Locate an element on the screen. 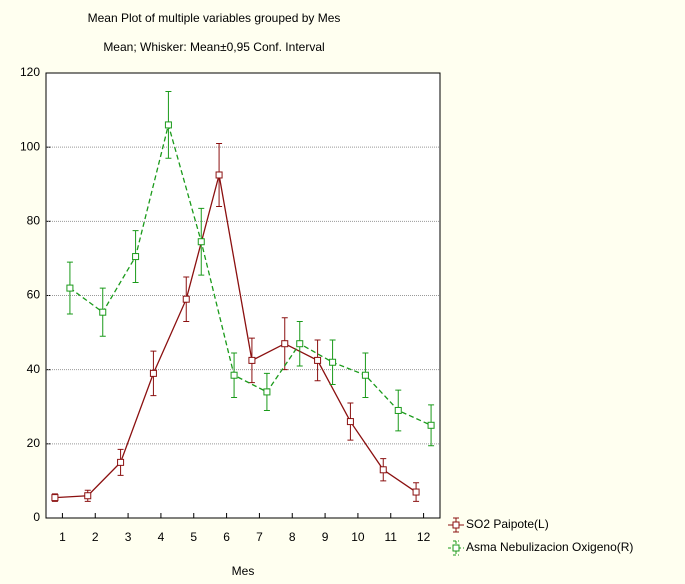  x-axis-label: Mes is located at coordinates (243, 571).